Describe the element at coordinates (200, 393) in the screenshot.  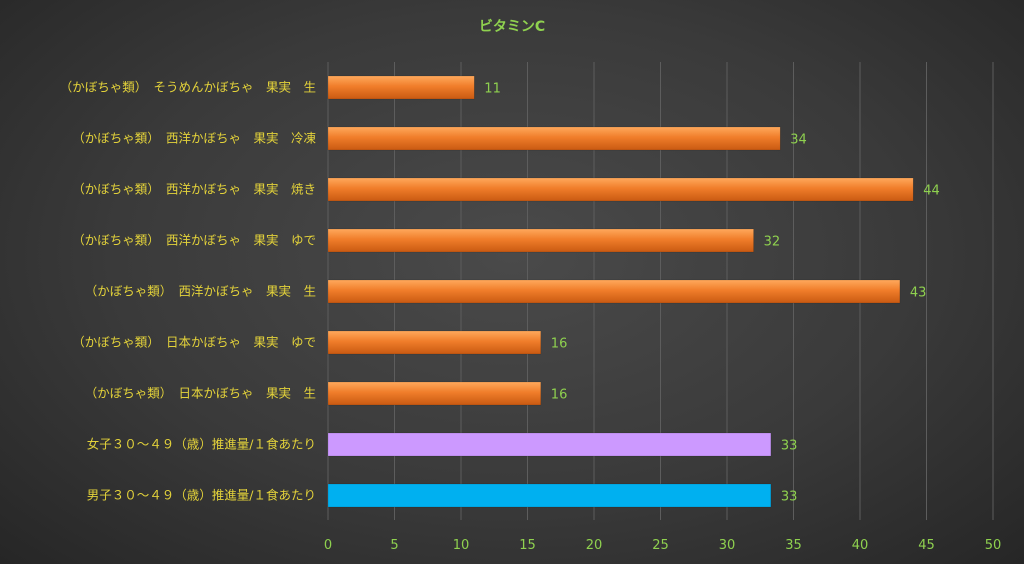
I see `category-label-6: （かぼちゃ類） 日本かぼちゃ 果実 生` at that location.